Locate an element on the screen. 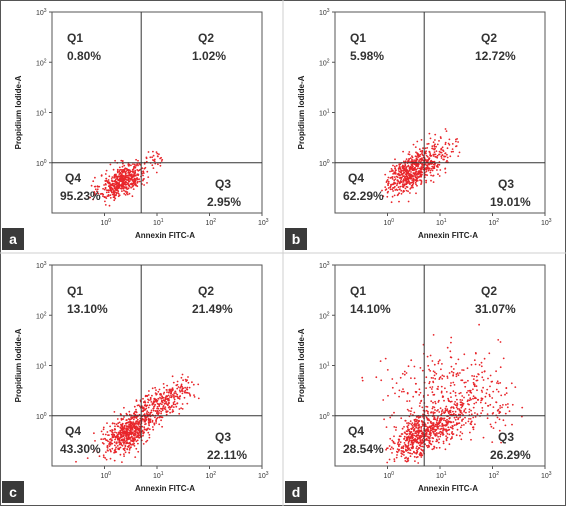  quadrant-percent-q1: 14.10% is located at coordinates (370, 309).